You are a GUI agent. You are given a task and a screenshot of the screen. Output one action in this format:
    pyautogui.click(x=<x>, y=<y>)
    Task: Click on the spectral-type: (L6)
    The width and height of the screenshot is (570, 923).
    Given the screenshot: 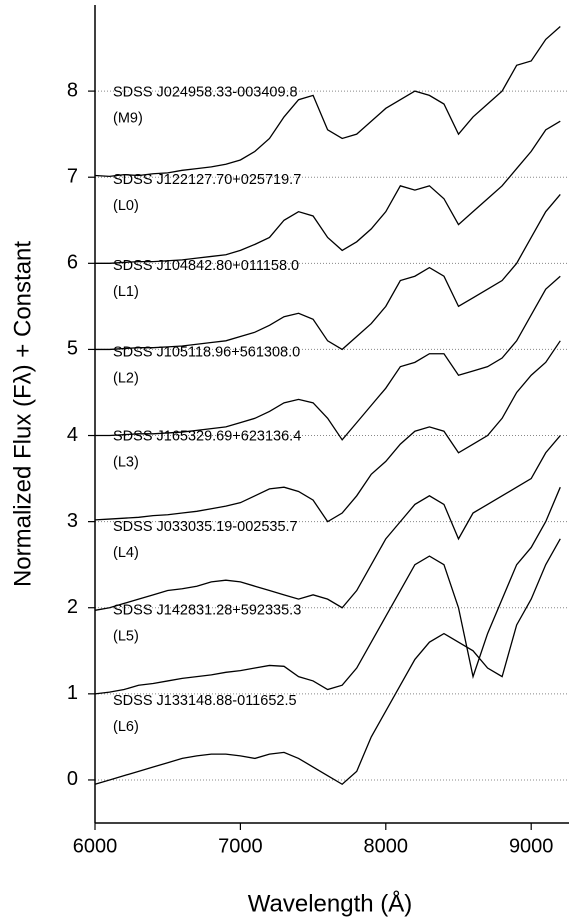 What is the action you would take?
    pyautogui.click(x=126, y=727)
    